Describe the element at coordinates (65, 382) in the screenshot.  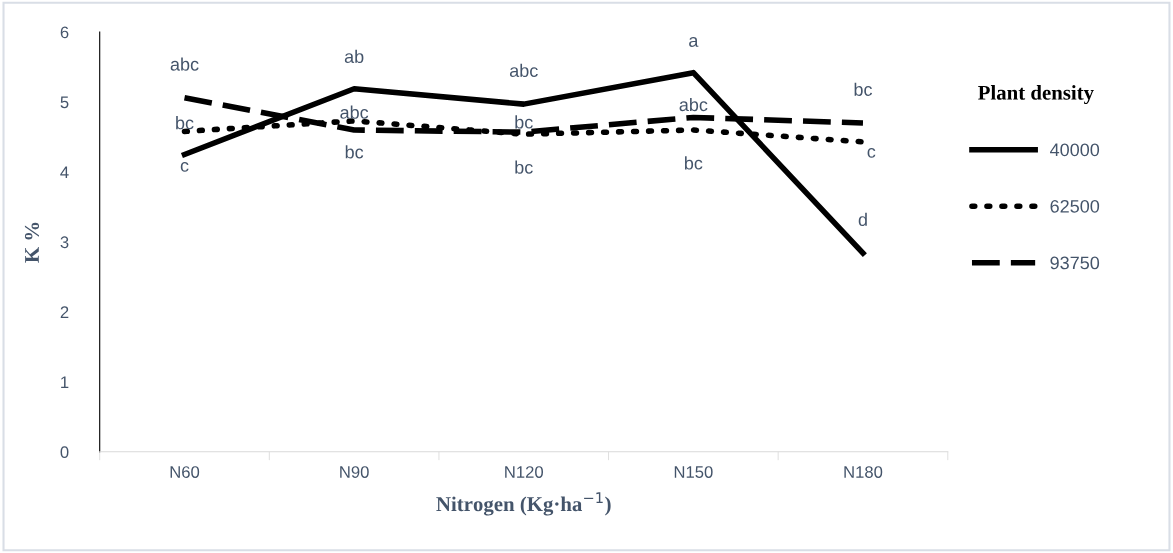
I see `y-tick-label: 1` at that location.